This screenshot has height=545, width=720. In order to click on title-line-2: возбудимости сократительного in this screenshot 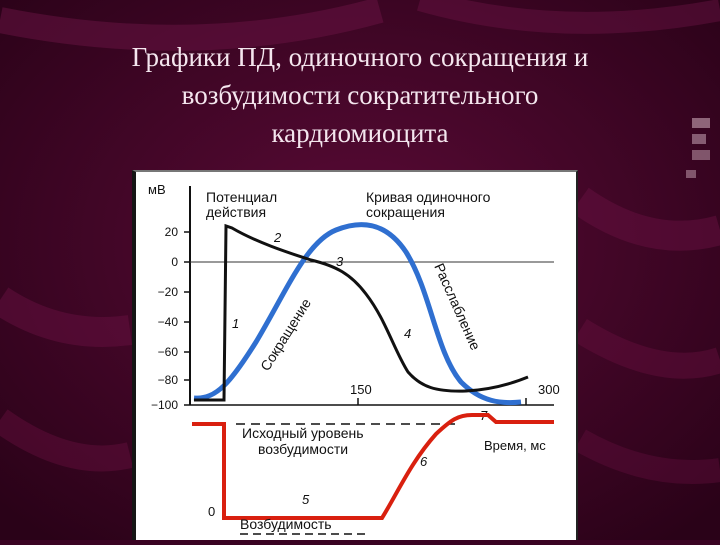, I will do `click(360, 95)`.